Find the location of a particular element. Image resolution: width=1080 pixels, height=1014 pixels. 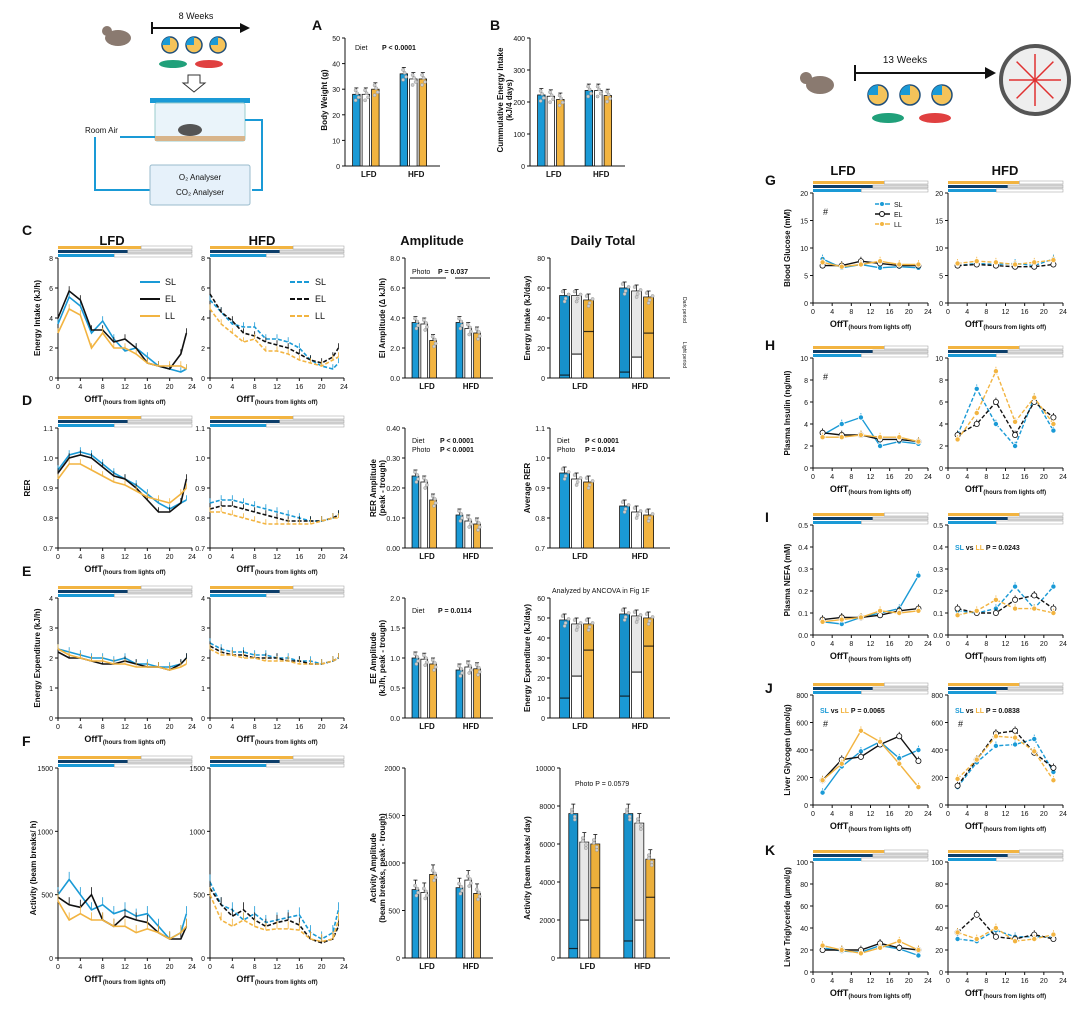

panel-letter-h: H is located at coordinates (770, 345).